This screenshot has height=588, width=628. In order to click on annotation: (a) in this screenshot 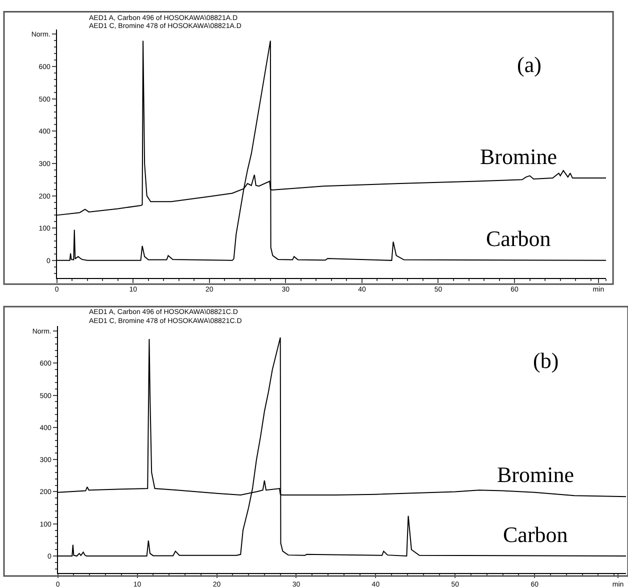, I will do `click(529, 64)`.